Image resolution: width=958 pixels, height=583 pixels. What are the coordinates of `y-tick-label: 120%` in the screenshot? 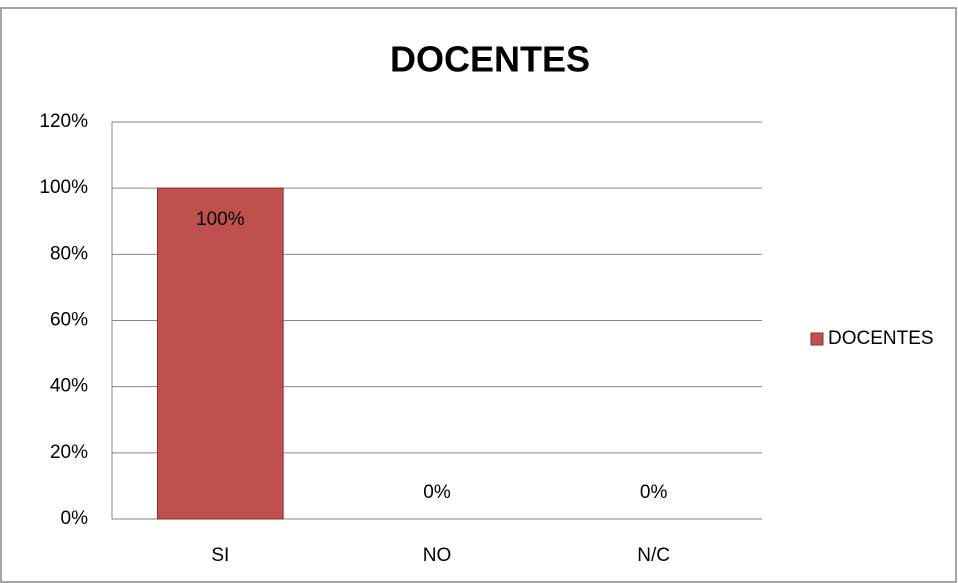 It's located at (63, 121).